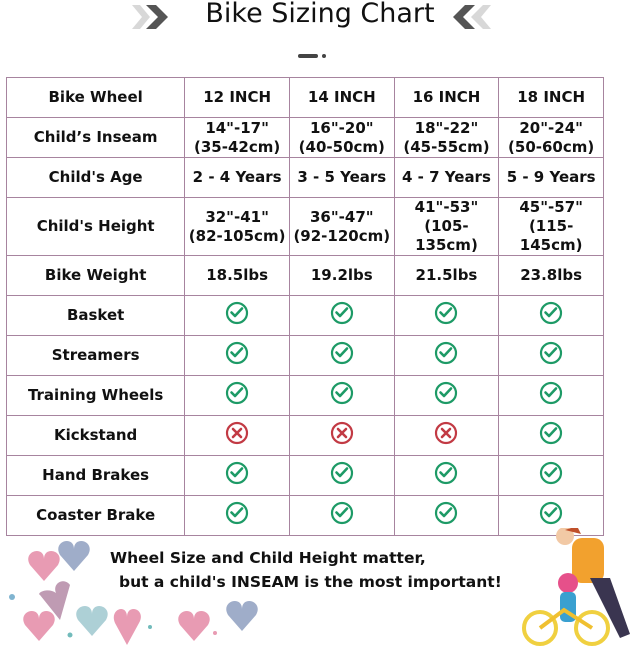 The height and width of the screenshot is (648, 640). I want to click on divider, so click(308, 56).